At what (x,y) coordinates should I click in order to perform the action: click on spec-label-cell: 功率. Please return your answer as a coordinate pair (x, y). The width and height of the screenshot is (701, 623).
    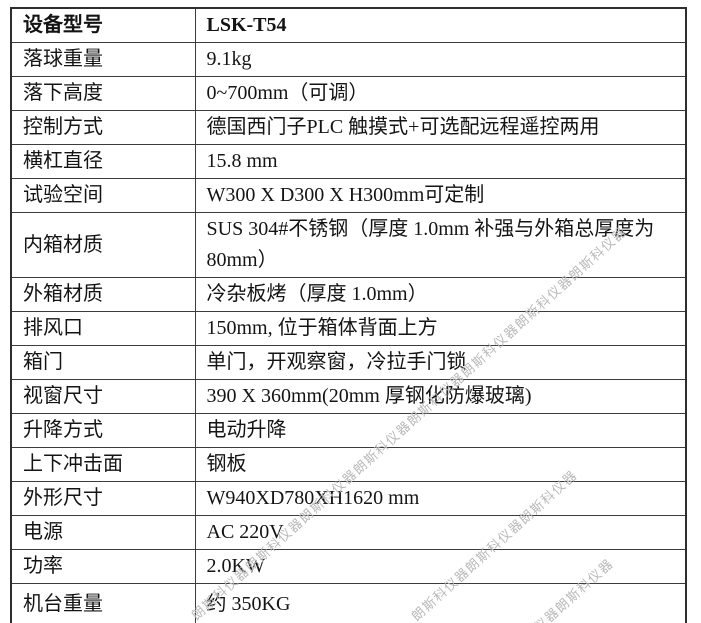
    Looking at the image, I should click on (103, 566).